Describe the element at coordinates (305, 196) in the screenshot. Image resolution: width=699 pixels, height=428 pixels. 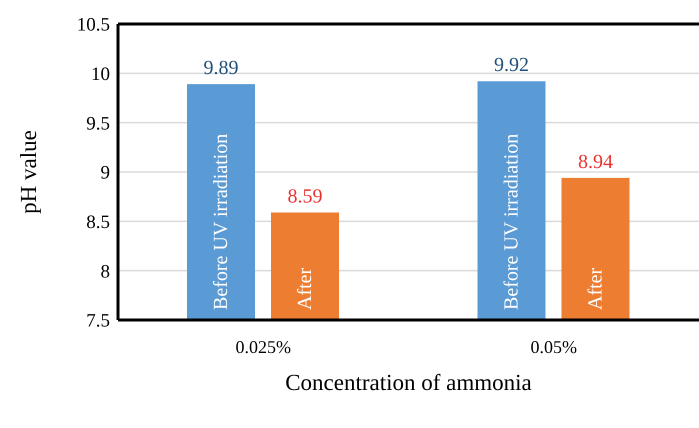
I see `data-label: 8.59` at that location.